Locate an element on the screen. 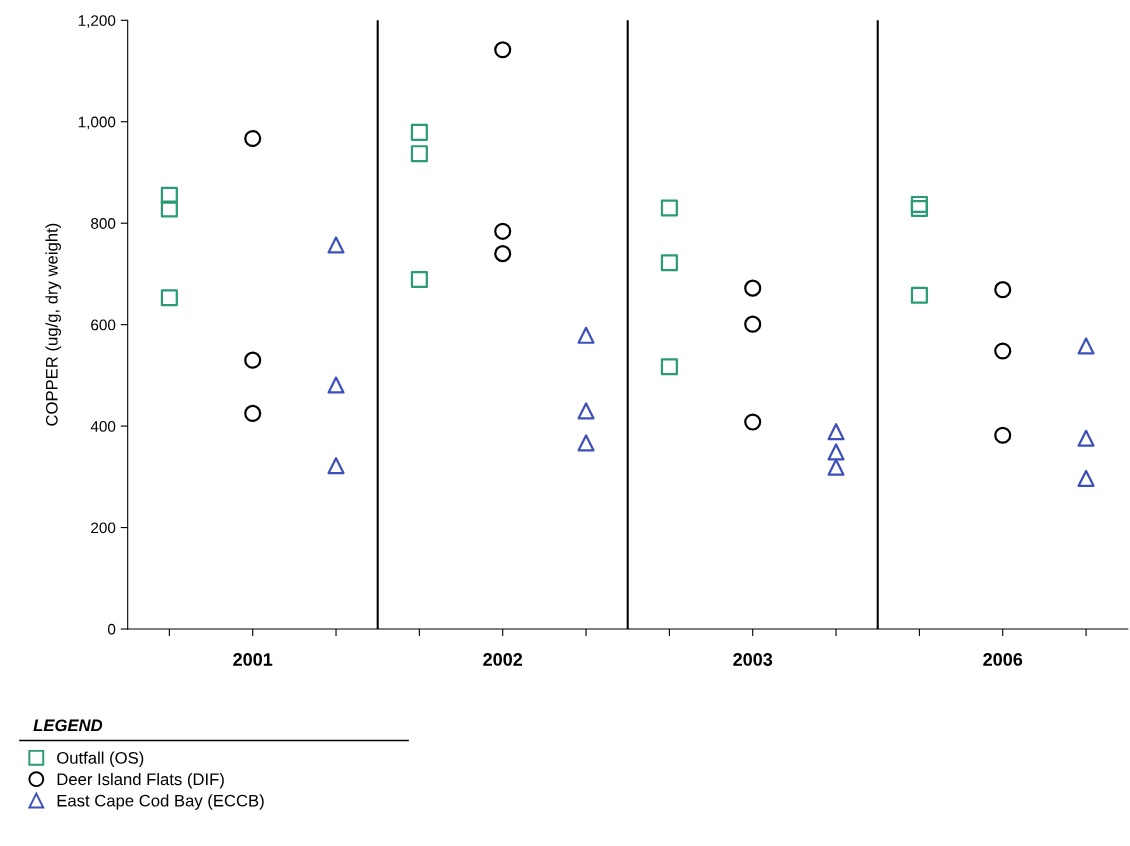 Image resolution: width=1130 pixels, height=846 pixels. legend-label: East Cape Cod Bay (ECCB) is located at coordinates (160, 802).